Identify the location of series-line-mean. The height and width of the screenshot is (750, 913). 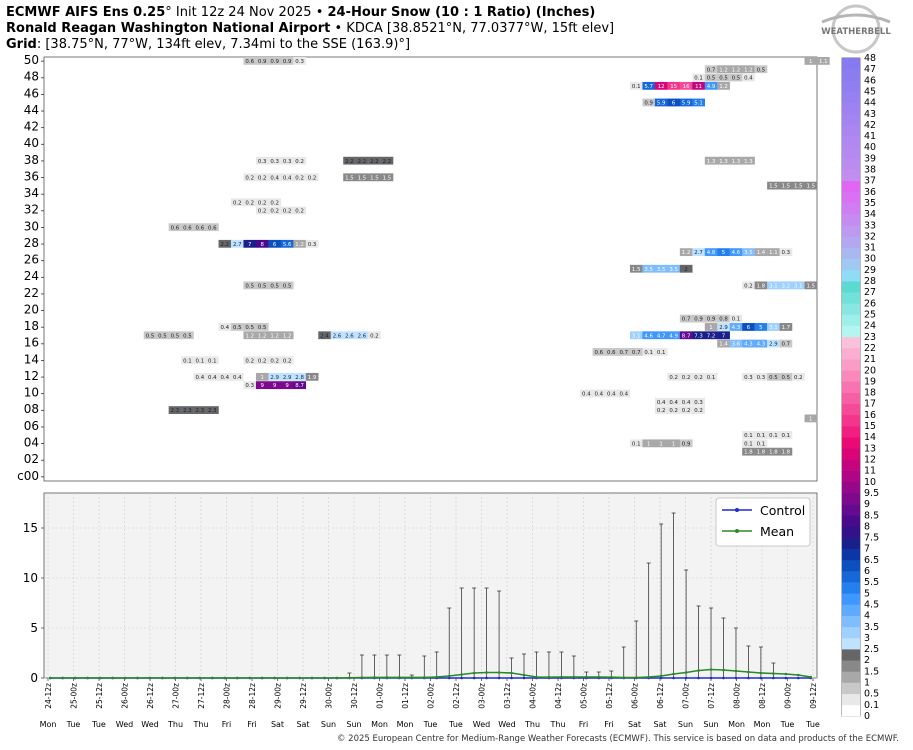
(430, 673).